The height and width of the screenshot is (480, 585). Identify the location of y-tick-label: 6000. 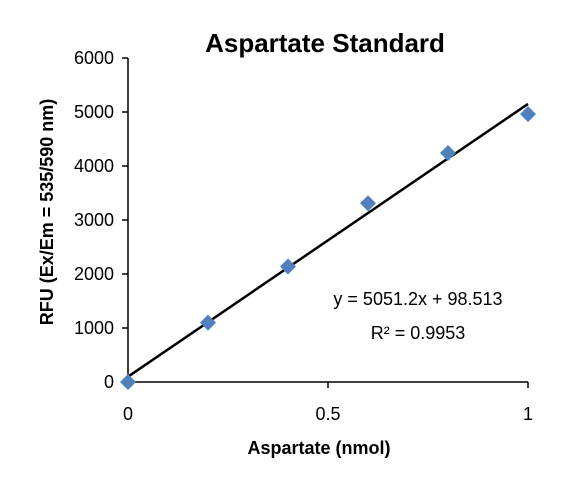
(94, 58).